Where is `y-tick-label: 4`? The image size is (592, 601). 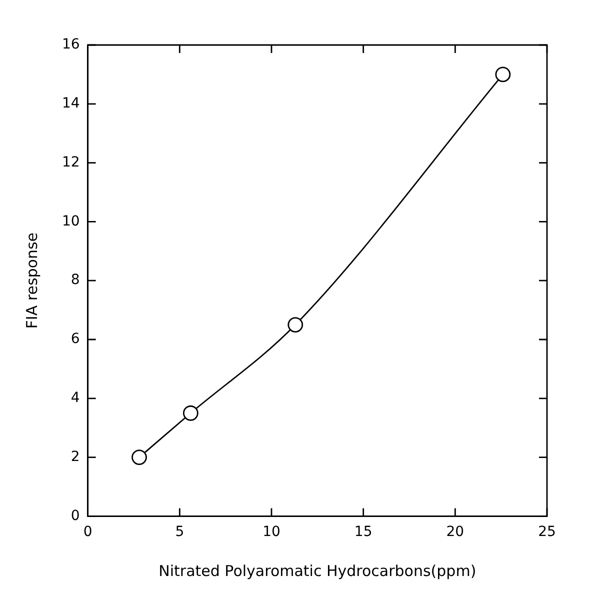
y-tick-label: 4 is located at coordinates (75, 398).